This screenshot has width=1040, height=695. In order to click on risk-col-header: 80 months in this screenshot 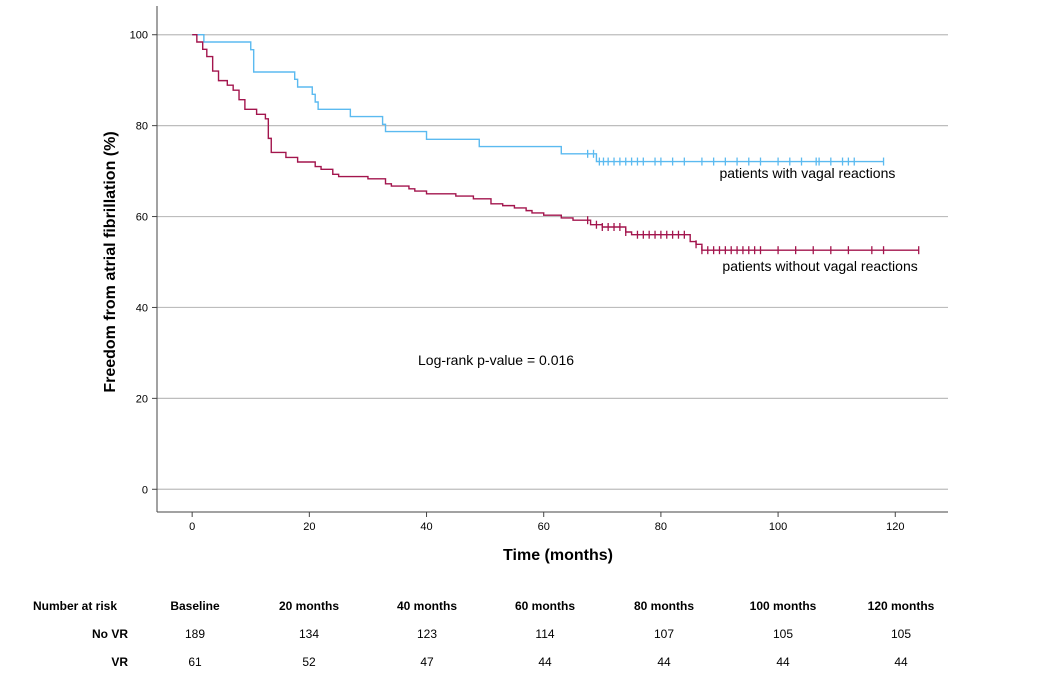, I will do `click(663, 606)`.